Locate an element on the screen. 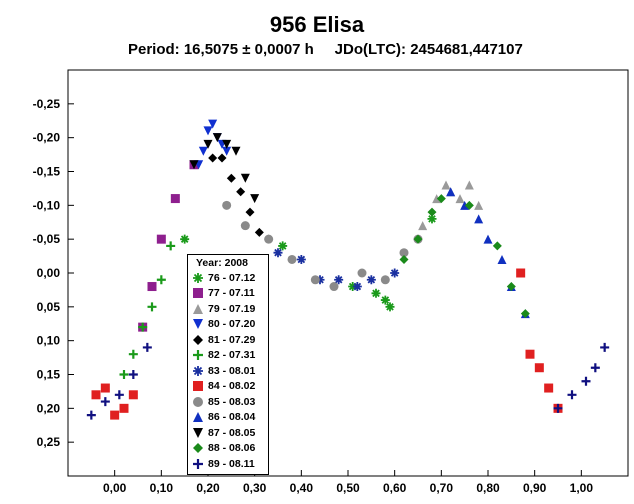 Image resolution: width=634 pixels, height=504 pixels. legend-label: 79 - 07.19 is located at coordinates (232, 308).